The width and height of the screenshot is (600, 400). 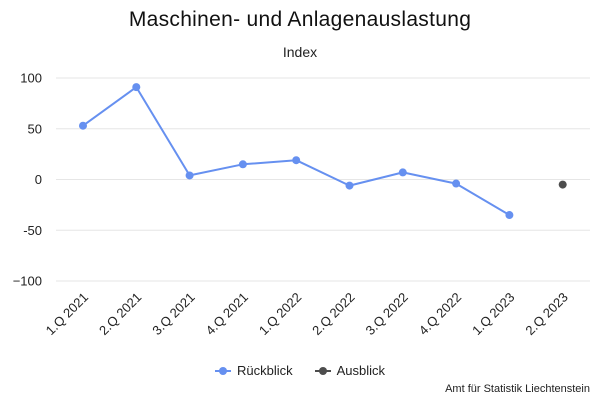 I want to click on y-tick-label: -50, so click(x=32, y=230).